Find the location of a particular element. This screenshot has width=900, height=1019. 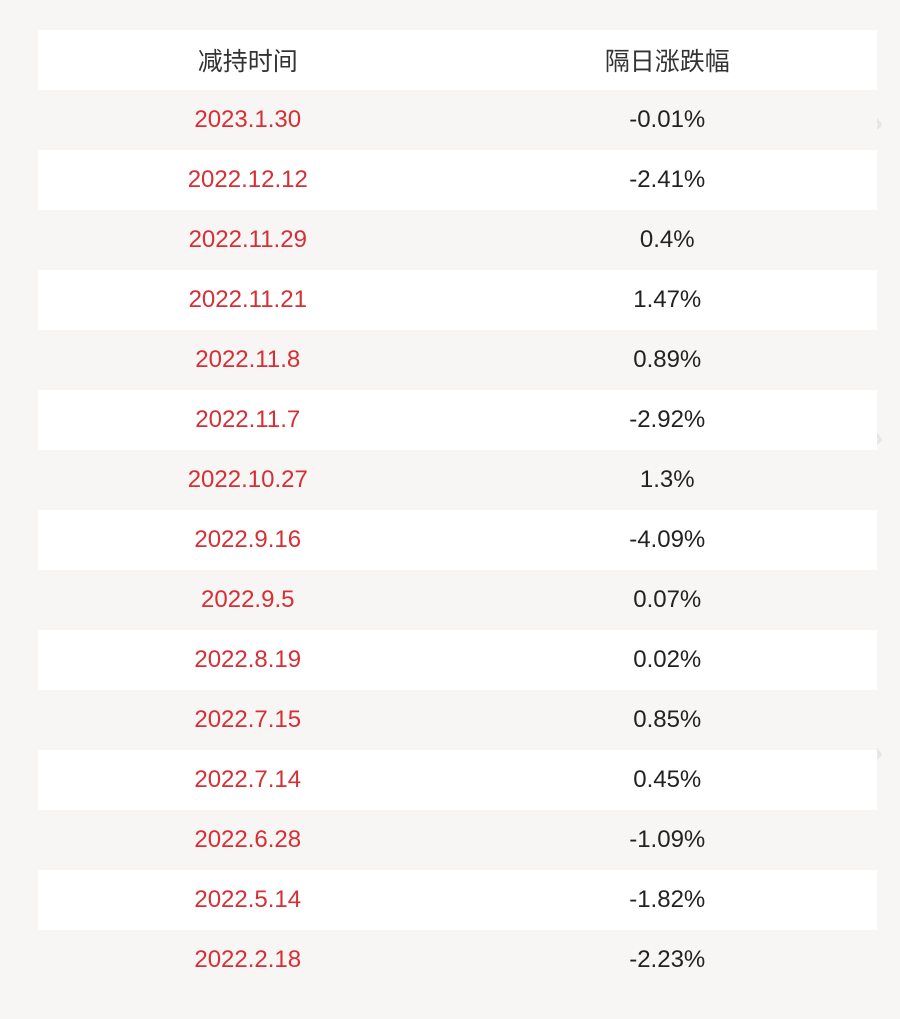

change-cell: -0.01% is located at coordinates (667, 119).